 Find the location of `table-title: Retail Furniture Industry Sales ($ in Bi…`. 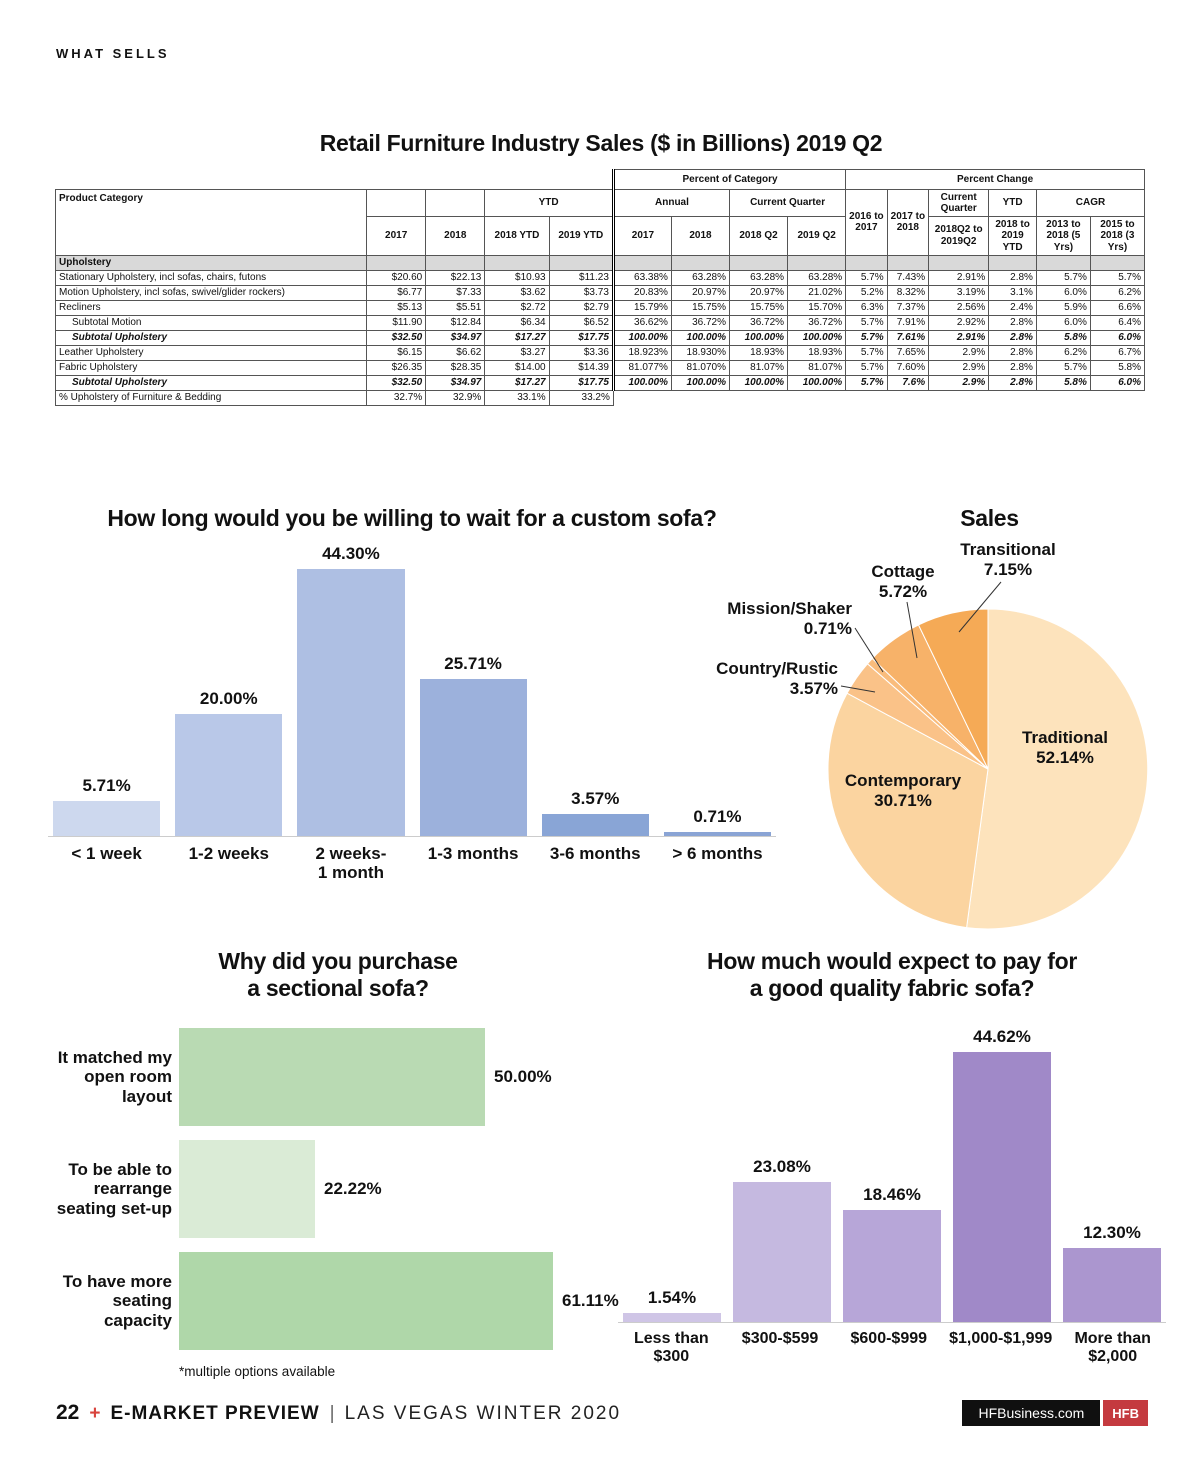

table-title: Retail Furniture Industry Sales ($ in Bi… is located at coordinates (601, 143).